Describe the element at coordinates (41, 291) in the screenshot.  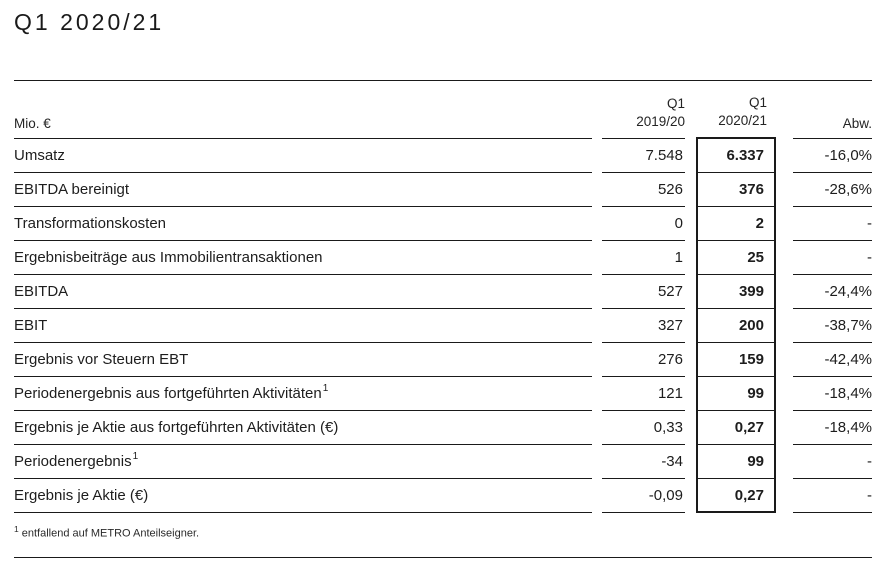
I see `row-label: EBITDA` at that location.